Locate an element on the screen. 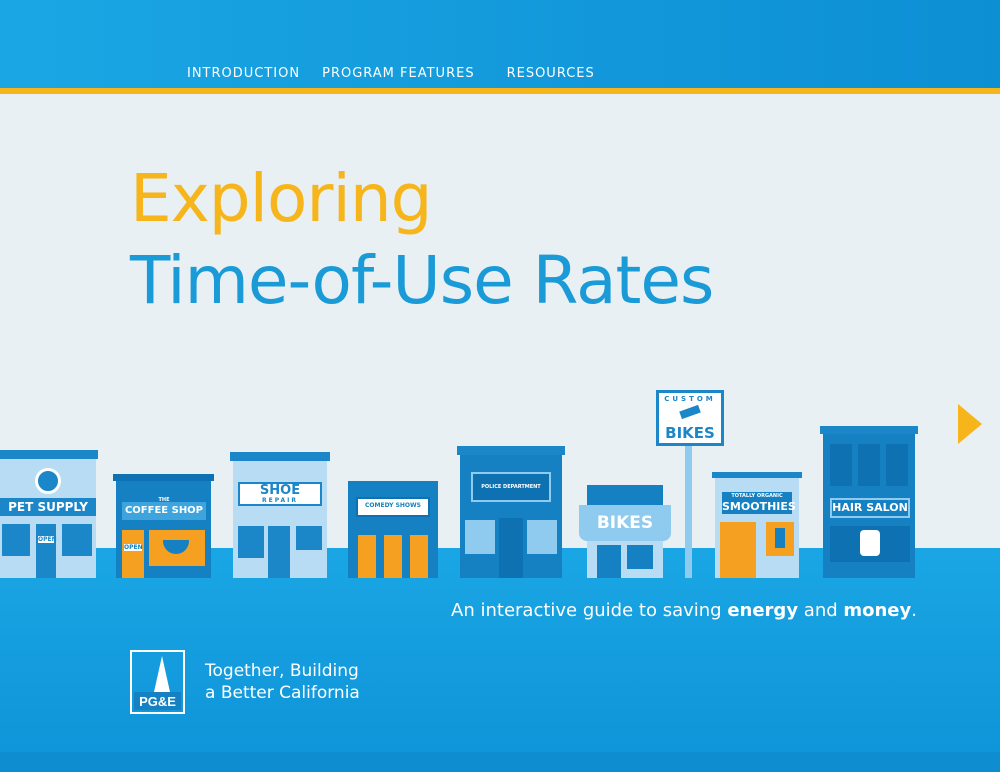  smoothie-cup-icon is located at coordinates (780, 538).